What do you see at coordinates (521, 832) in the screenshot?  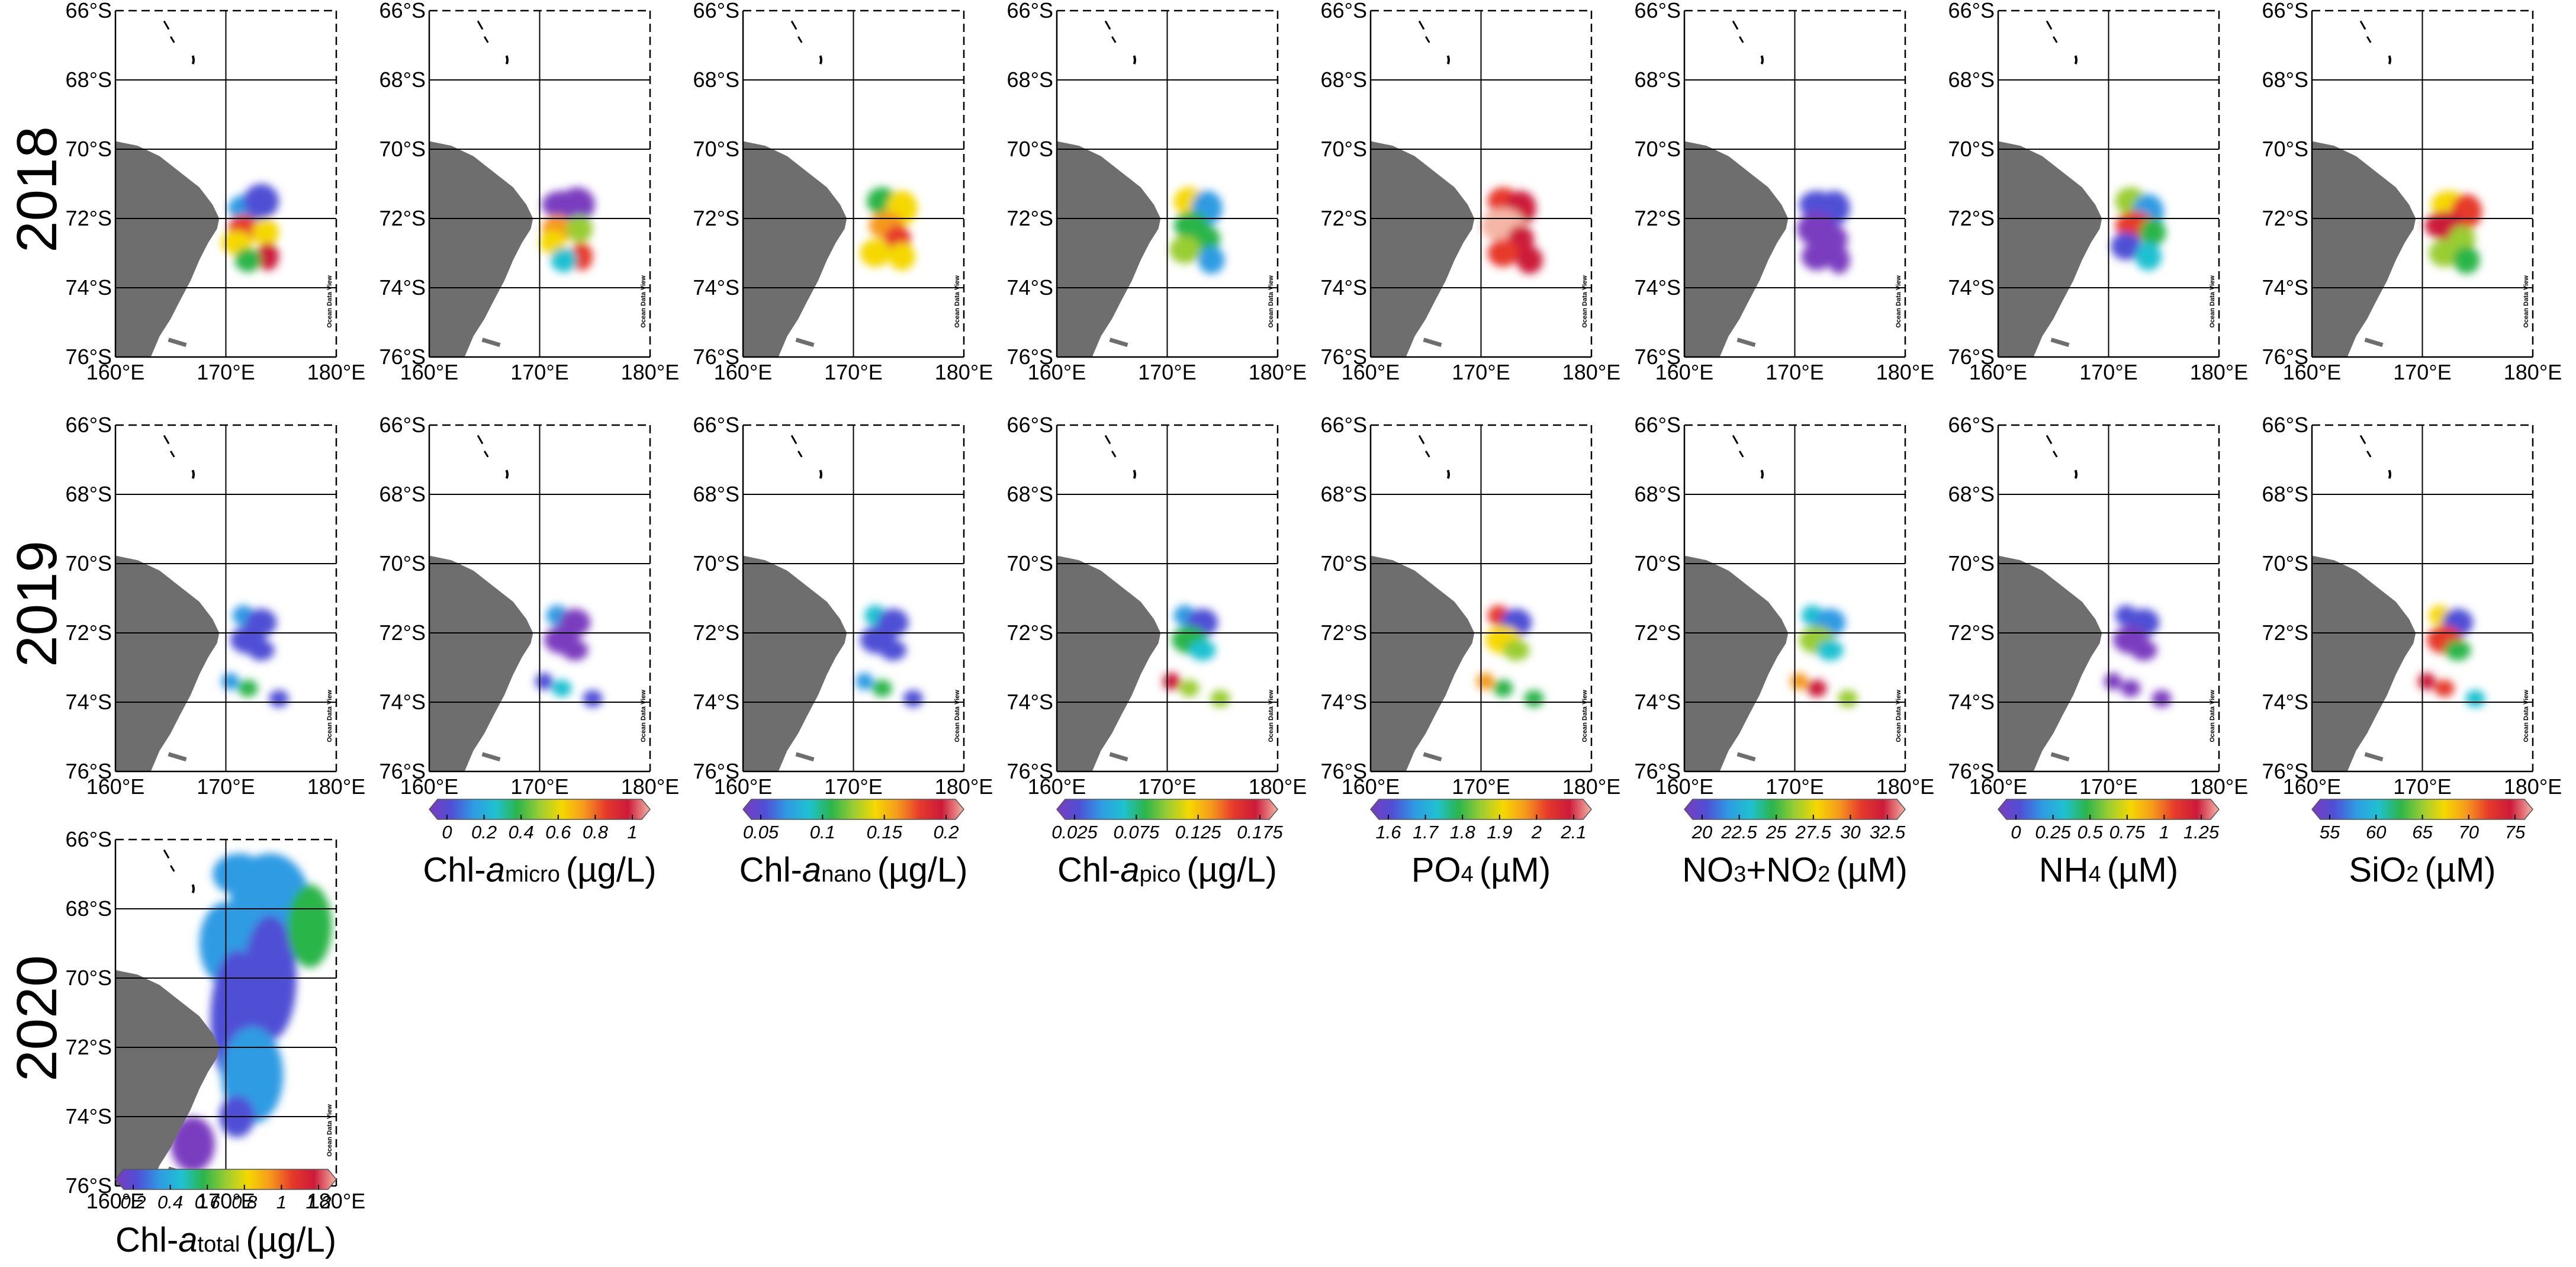 I see `colorbar-tick-label: 0.4` at bounding box center [521, 832].